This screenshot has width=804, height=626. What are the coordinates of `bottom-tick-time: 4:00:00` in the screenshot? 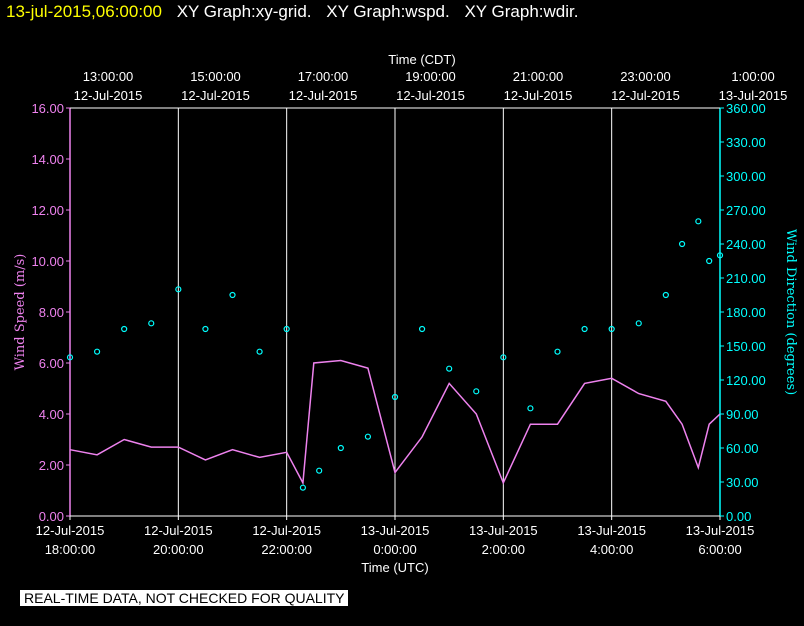 It's located at (611, 549).